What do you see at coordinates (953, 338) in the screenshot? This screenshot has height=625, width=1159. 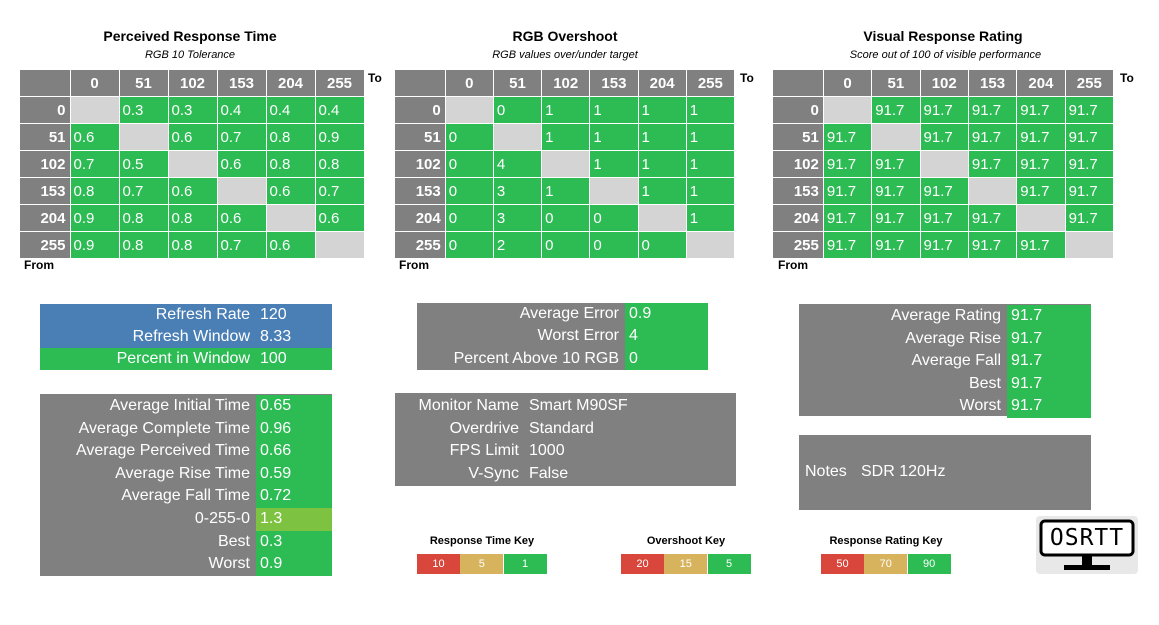 I see `stat-label: Average Rise` at bounding box center [953, 338].